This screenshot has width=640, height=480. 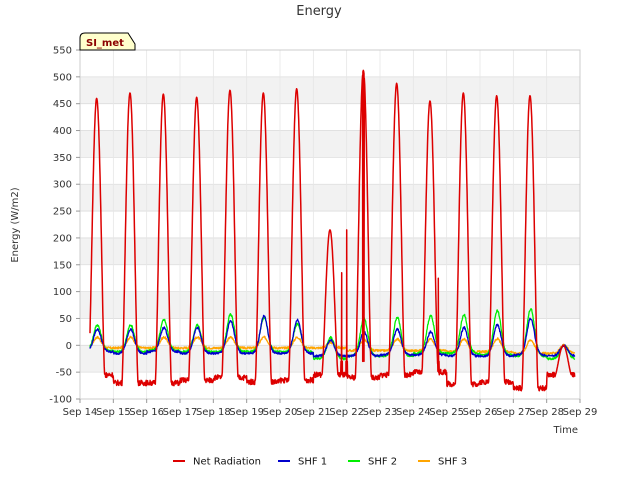 I want to click on y-tick-label: 50, so click(x=65, y=319).